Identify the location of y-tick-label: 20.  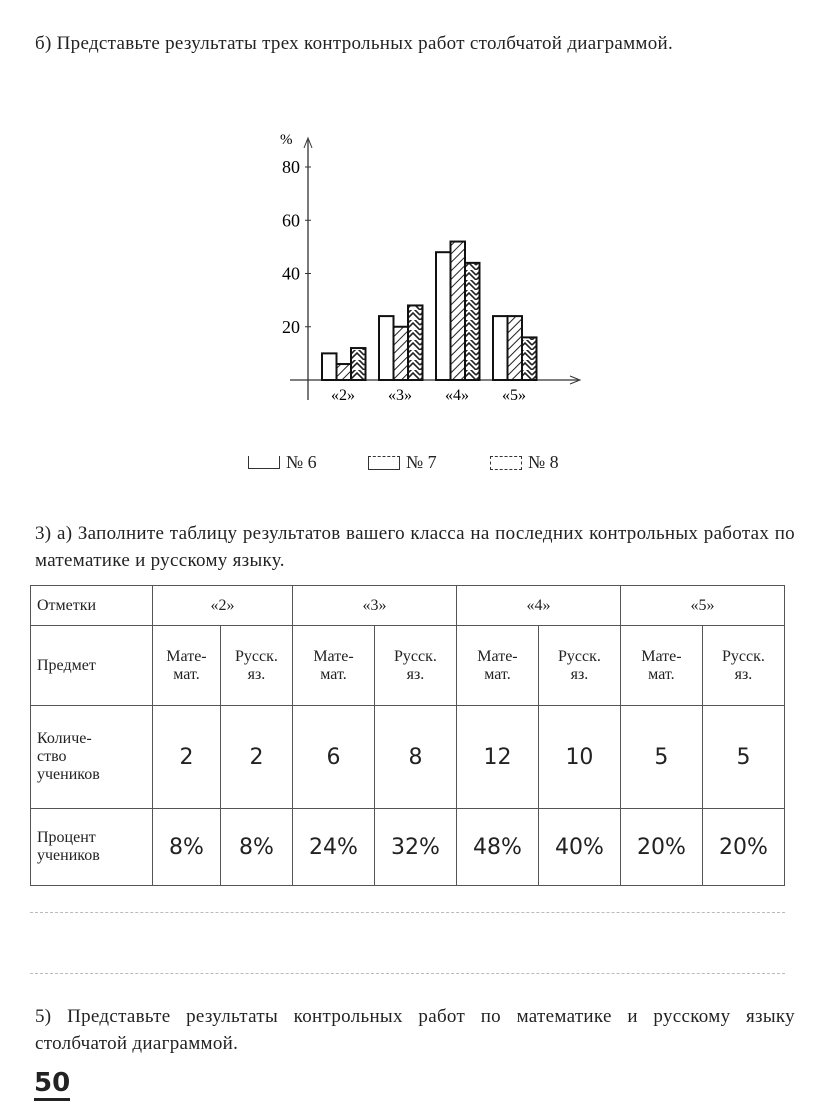
(291, 327).